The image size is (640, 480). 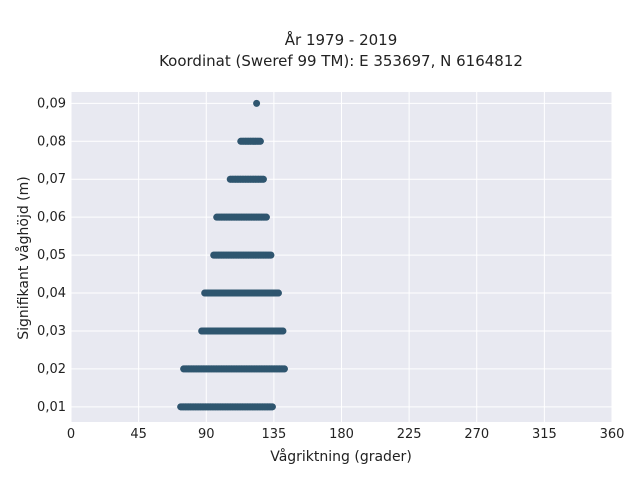 What do you see at coordinates (273, 434) in the screenshot?
I see `x-tick-label: 135` at bounding box center [273, 434].